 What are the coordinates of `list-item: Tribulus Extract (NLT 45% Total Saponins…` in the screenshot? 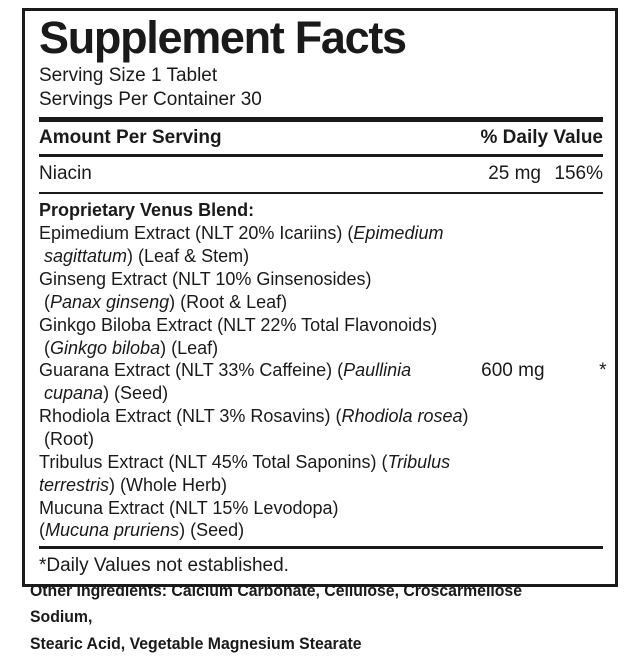 It's located at (245, 473).